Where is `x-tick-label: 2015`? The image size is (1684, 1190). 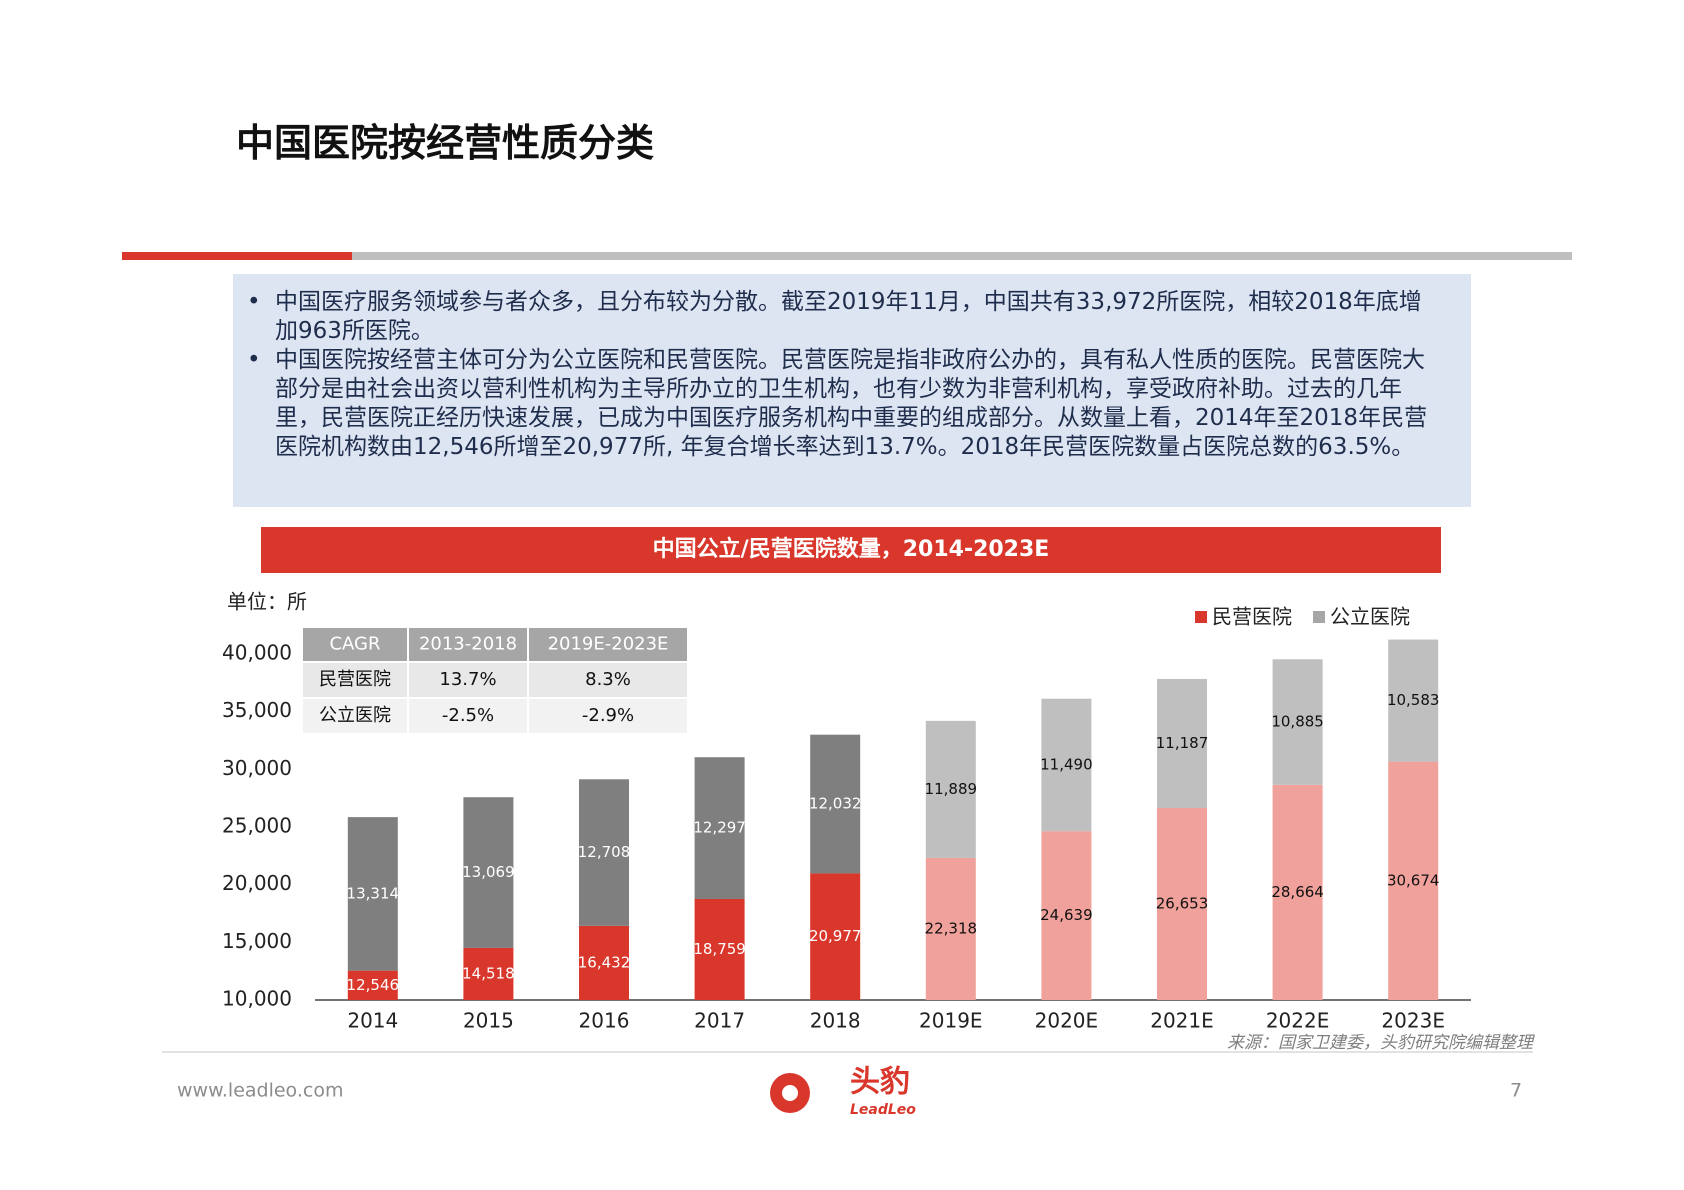 x-tick-label: 2015 is located at coordinates (488, 1021).